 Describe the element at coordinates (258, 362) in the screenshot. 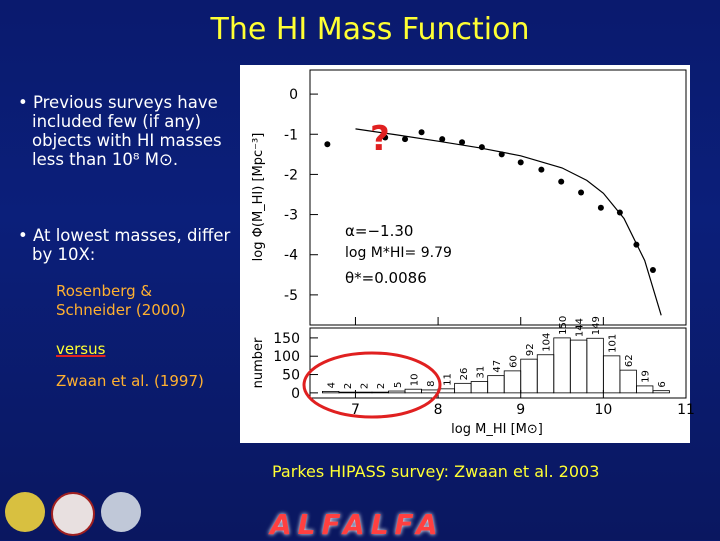

I see `y-axis-label: number` at that location.